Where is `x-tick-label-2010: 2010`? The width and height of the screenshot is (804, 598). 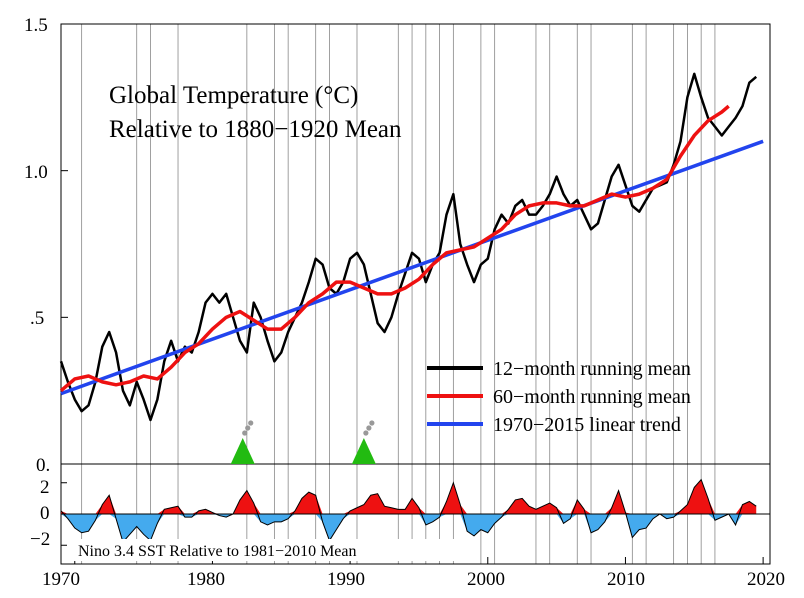
x-tick-label-2010: 2010 is located at coordinates (626, 579).